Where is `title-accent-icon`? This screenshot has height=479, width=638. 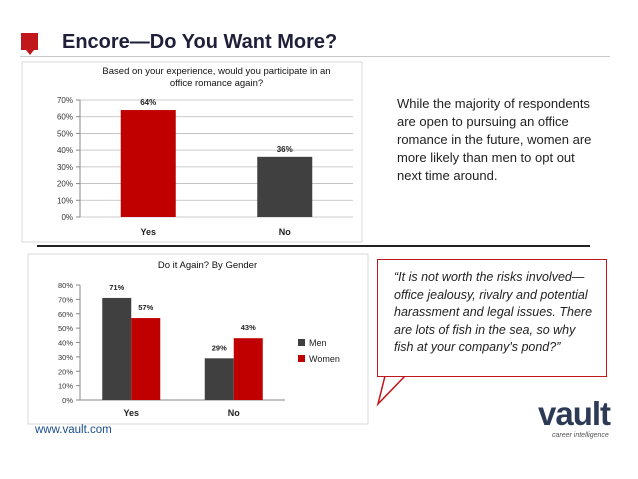 title-accent-icon is located at coordinates (29, 41).